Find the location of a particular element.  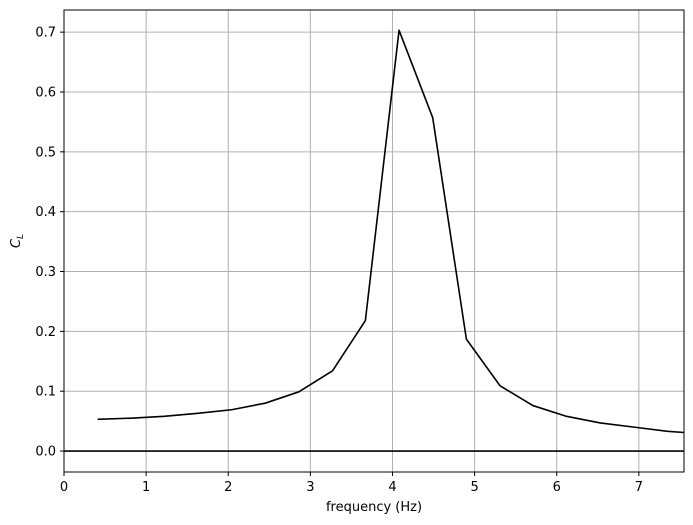

y-tick-label: 0.5 is located at coordinates (45, 152).